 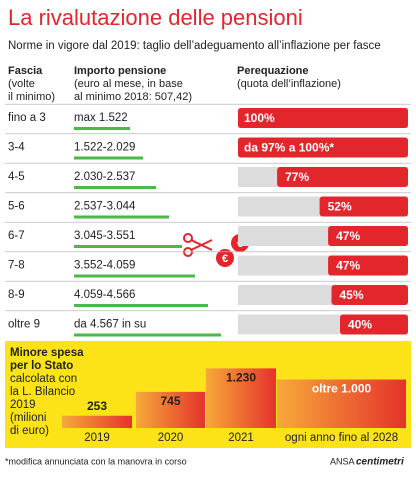 I want to click on spesa-value-label: oltre 1.000, so click(x=342, y=389).